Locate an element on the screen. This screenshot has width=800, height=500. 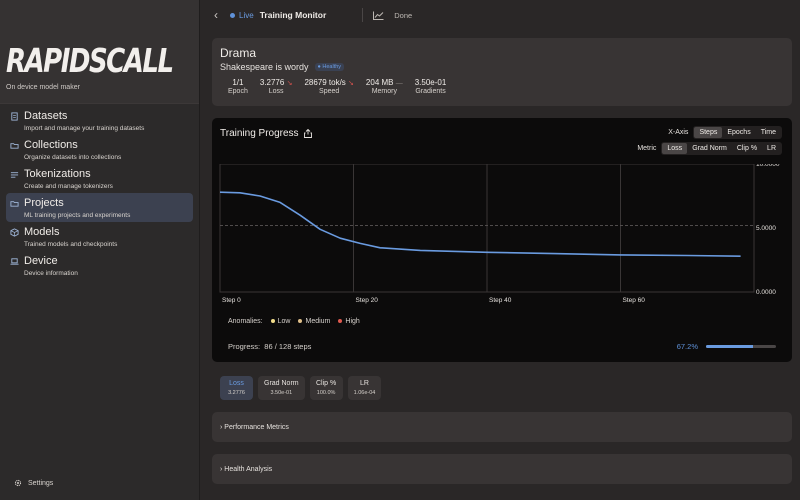
stat-memory: 204 MB — Memory is located at coordinates (384, 86).